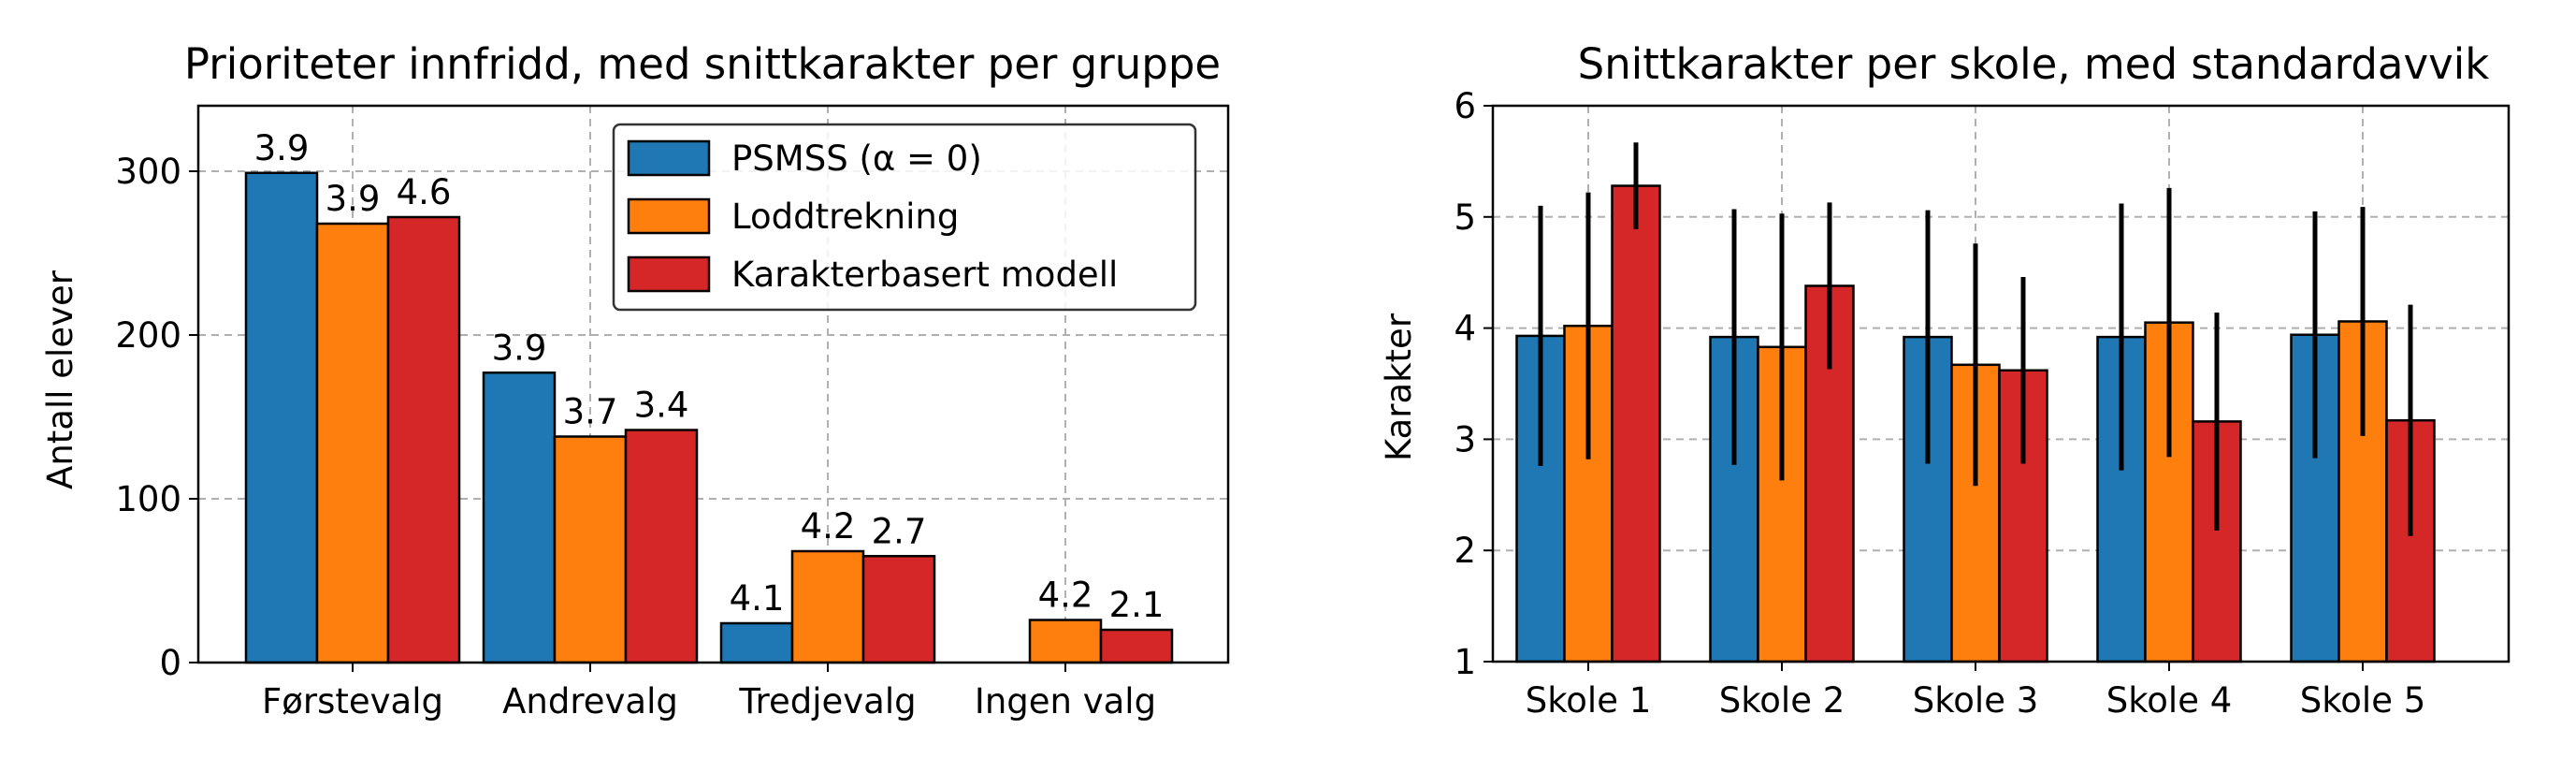  Describe the element at coordinates (757, 598) in the screenshot. I see `chart1-data-label: 4.1` at that location.